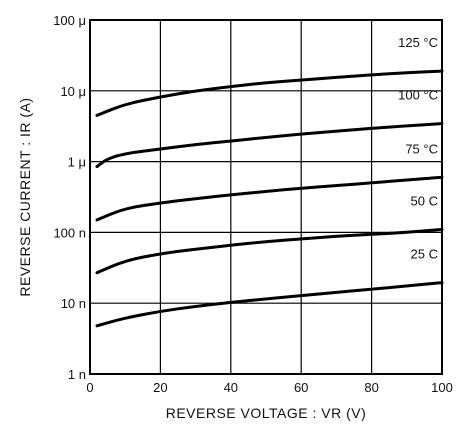  I want to click on series-label: 100 °C, so click(418, 95).